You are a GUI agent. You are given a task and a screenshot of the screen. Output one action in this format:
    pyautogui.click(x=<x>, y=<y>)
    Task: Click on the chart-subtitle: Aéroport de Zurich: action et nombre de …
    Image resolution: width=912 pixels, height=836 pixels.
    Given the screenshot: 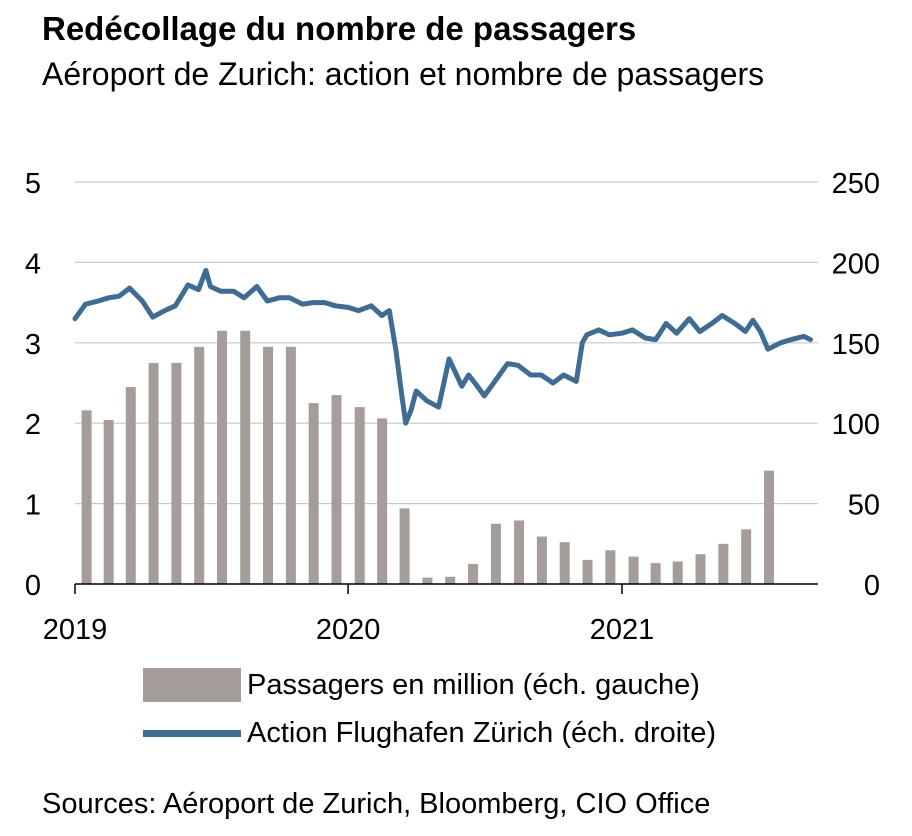 What is the action you would take?
    pyautogui.click(x=403, y=74)
    